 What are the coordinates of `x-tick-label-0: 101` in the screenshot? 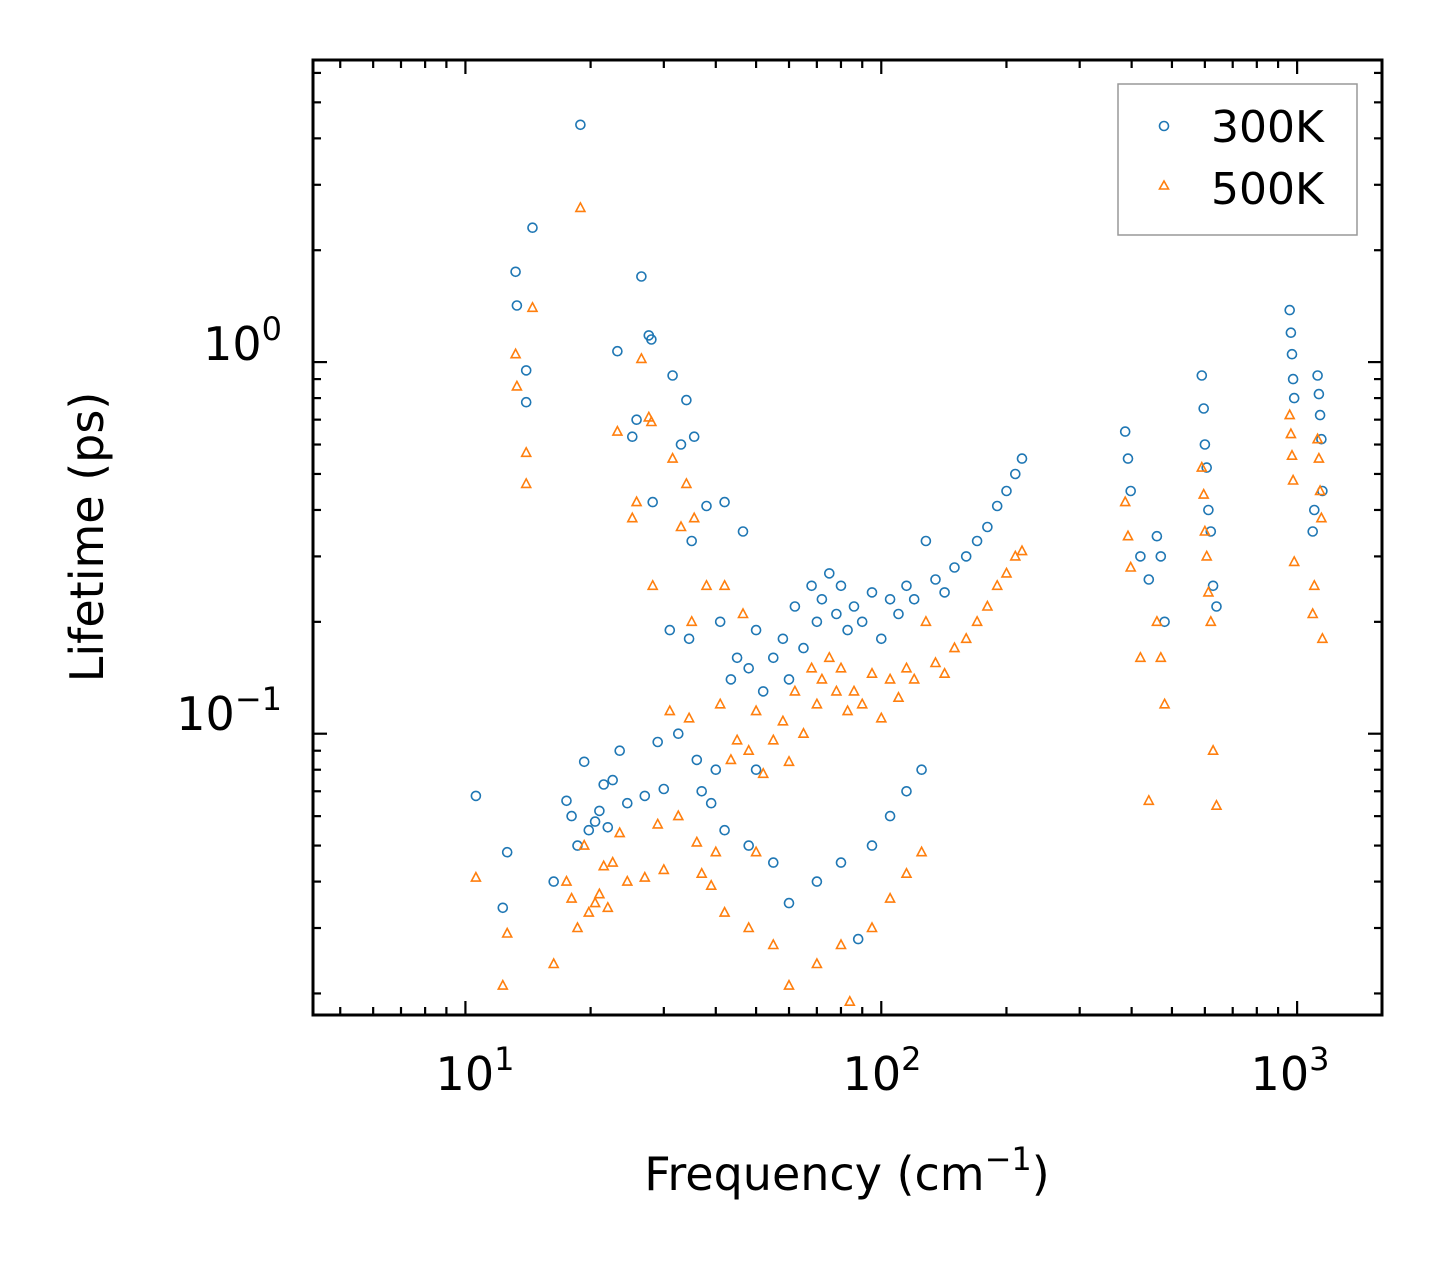 It's located at (475, 1070).